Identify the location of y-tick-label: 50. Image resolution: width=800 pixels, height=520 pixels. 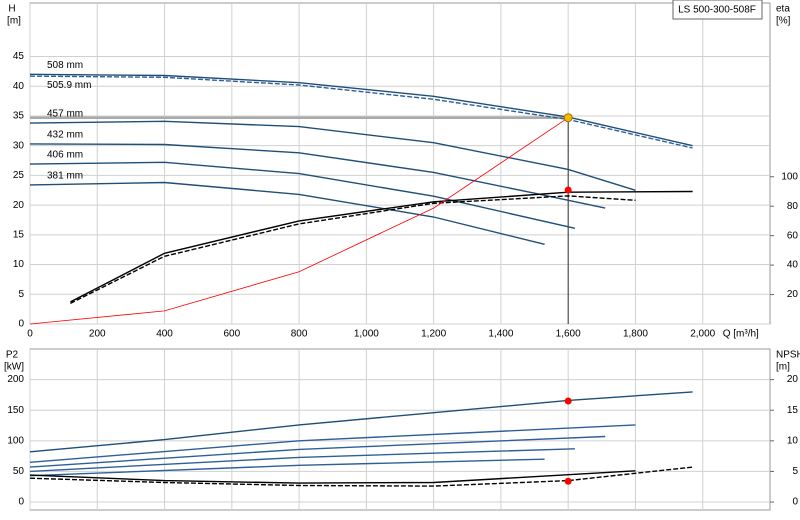
(19, 471).